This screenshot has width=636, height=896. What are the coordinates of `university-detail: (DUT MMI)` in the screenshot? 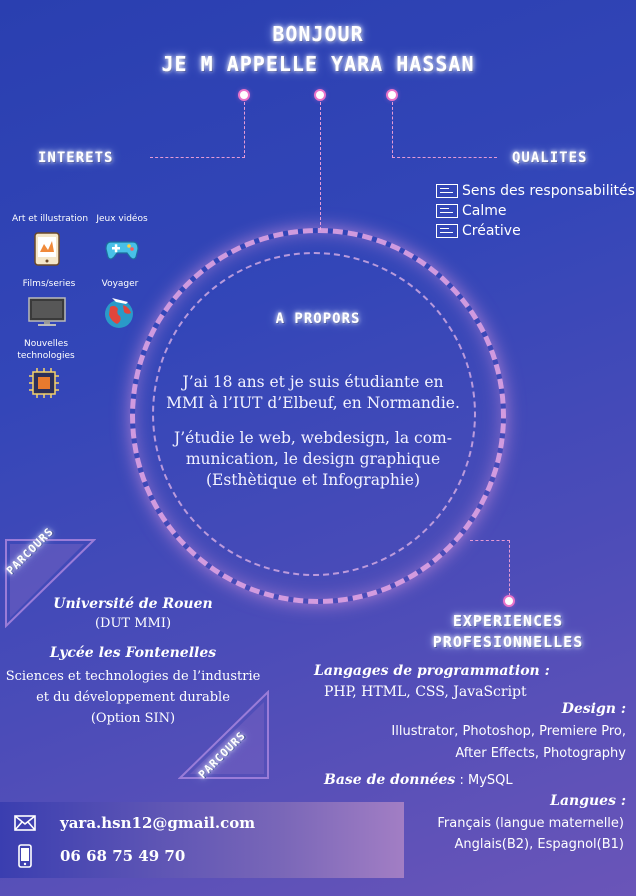 It's located at (133, 623).